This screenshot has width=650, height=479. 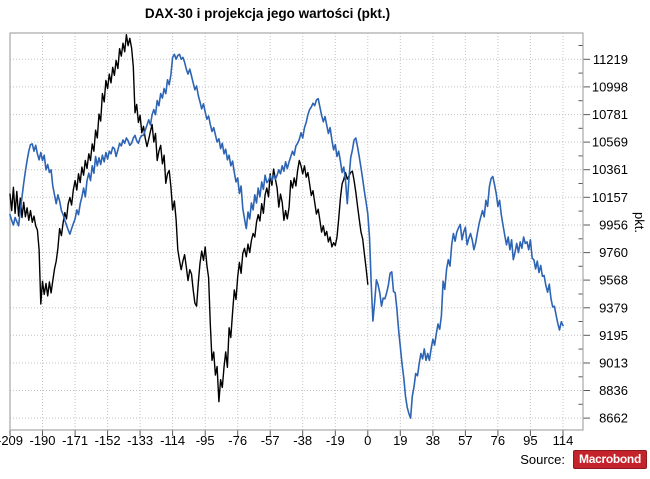 I want to click on y-tick-label: 9956, so click(x=613, y=225).